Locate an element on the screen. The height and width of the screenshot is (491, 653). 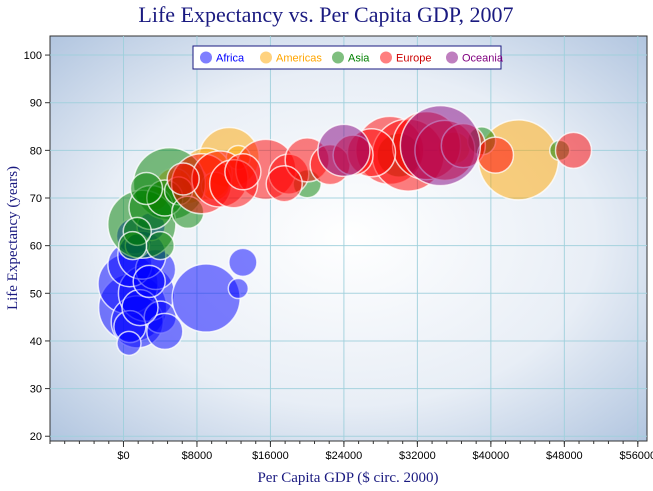
x-tick-label: $8000 is located at coordinates (197, 456).